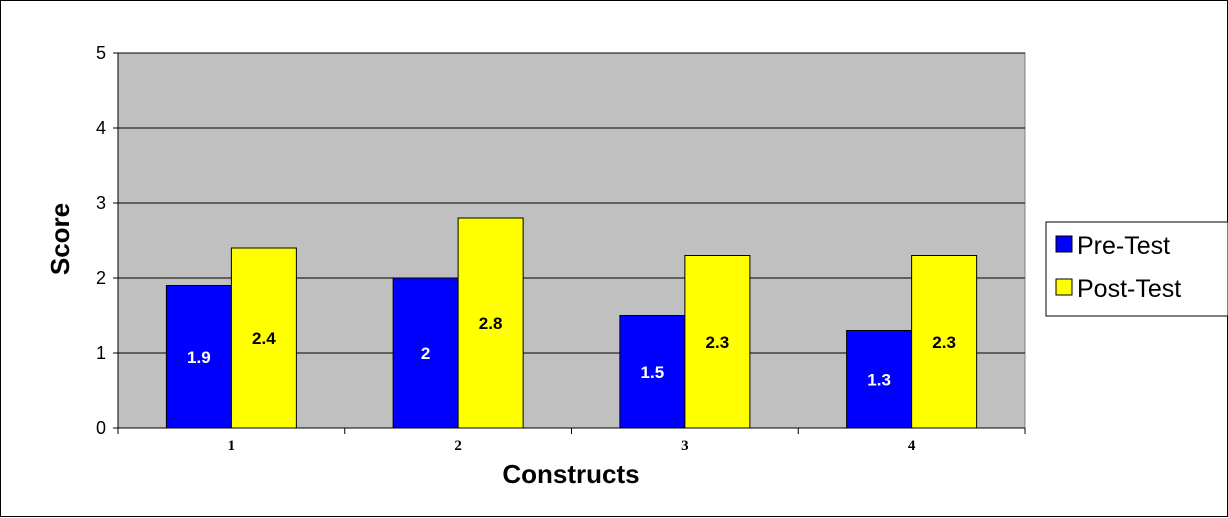  Describe the element at coordinates (199, 357) in the screenshot. I see `data-label: 1.9` at that location.